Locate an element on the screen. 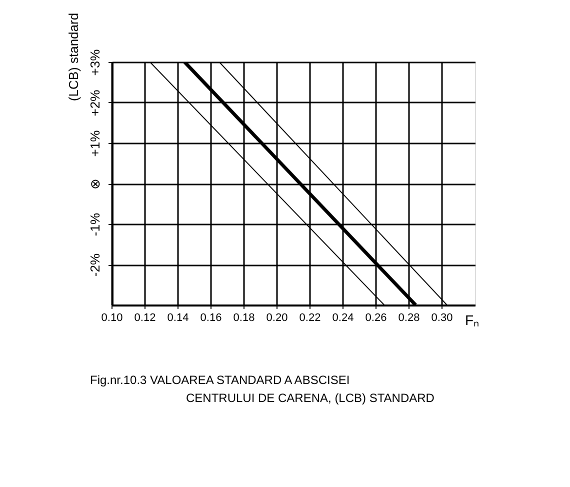 Image resolution: width=570 pixels, height=487 pixels. x-tick-label: 0.30 is located at coordinates (442, 318).